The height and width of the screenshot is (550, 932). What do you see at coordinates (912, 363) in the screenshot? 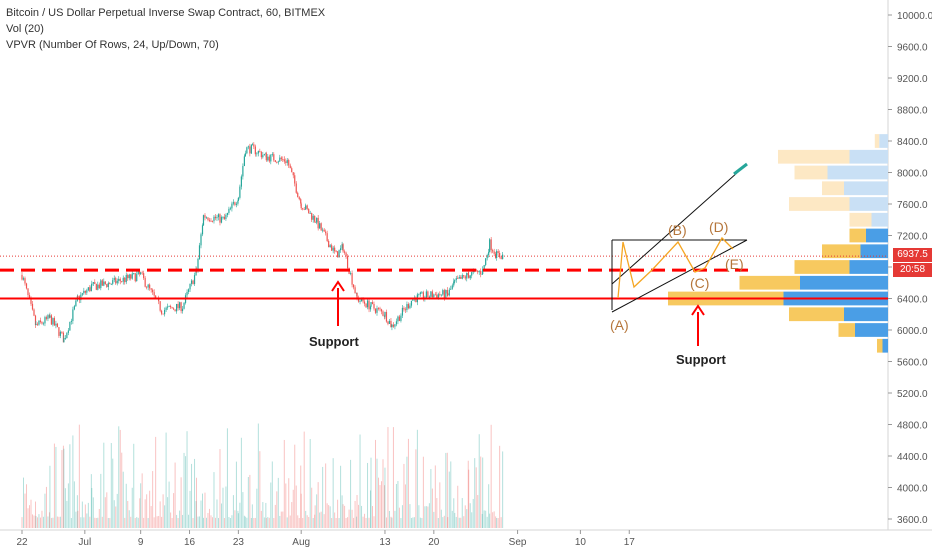
I see `y-tick-label-11: 5600.0` at bounding box center [912, 363].